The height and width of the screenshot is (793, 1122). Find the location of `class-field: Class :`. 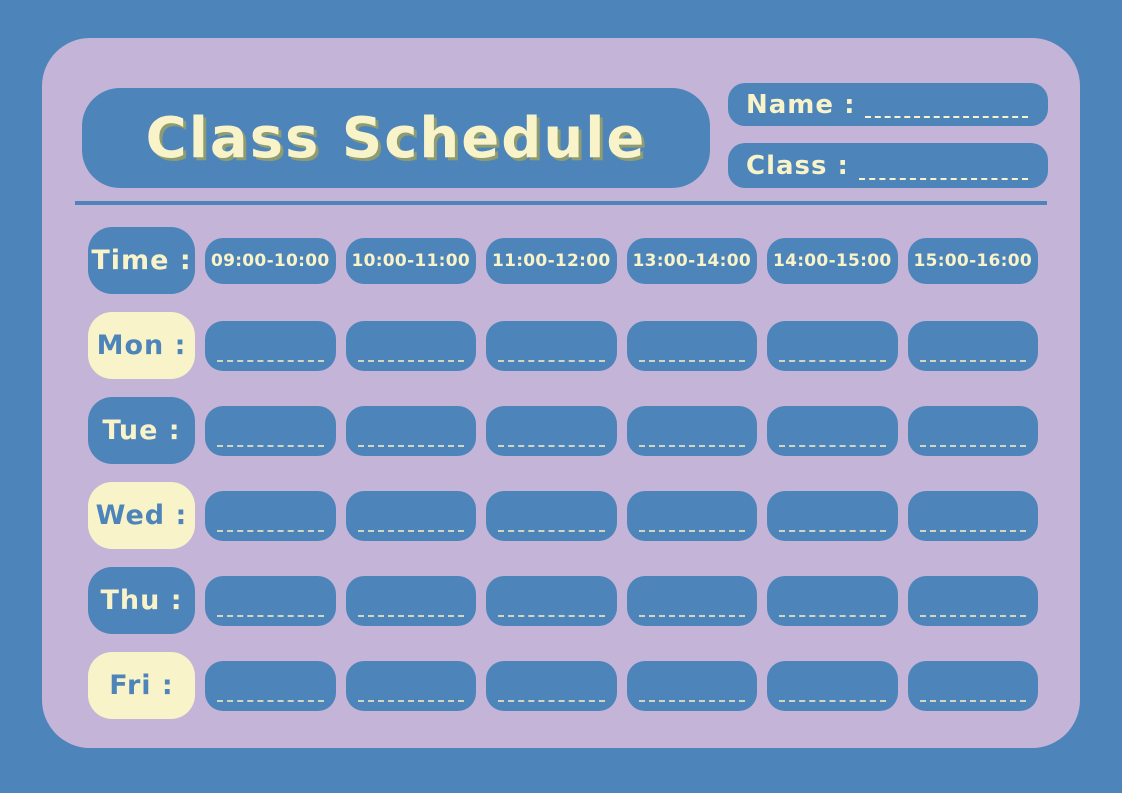

class-field: Class : is located at coordinates (888, 165).